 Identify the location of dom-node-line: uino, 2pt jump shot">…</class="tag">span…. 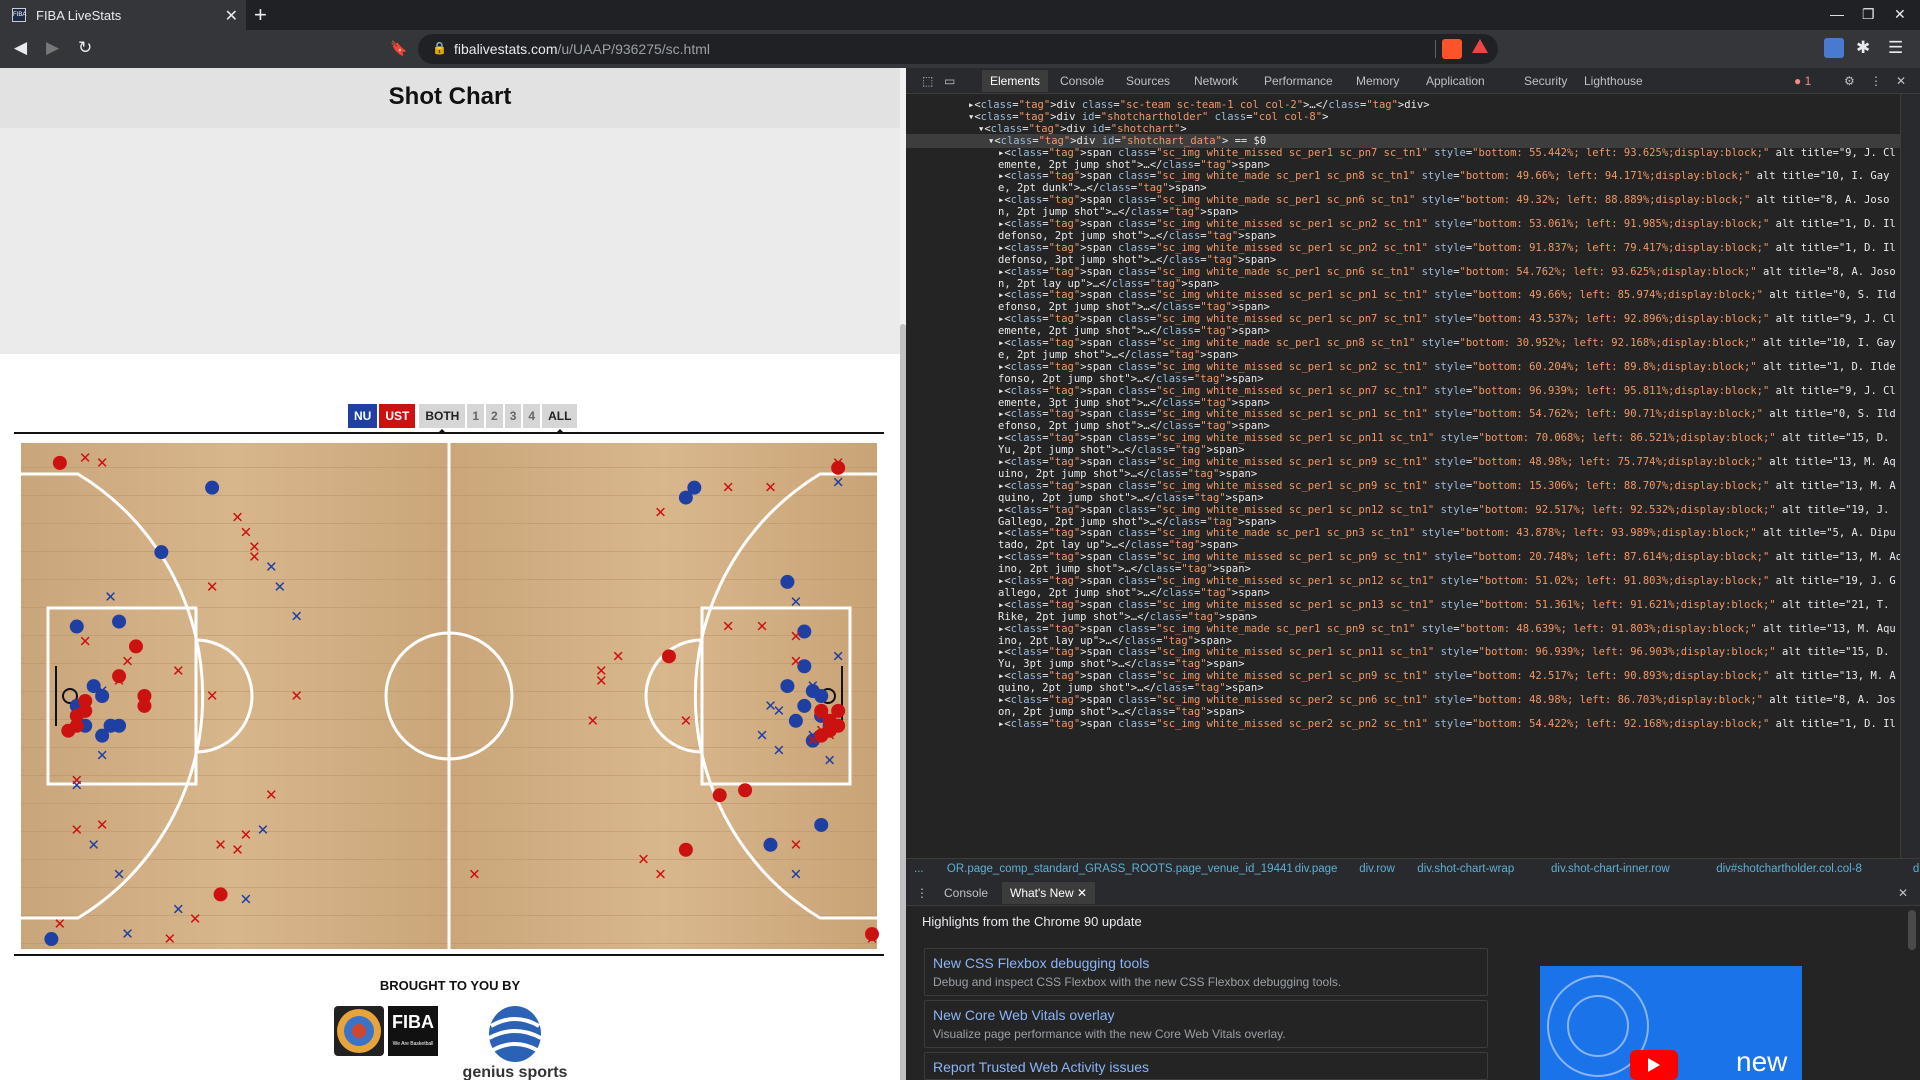
(1128, 473).